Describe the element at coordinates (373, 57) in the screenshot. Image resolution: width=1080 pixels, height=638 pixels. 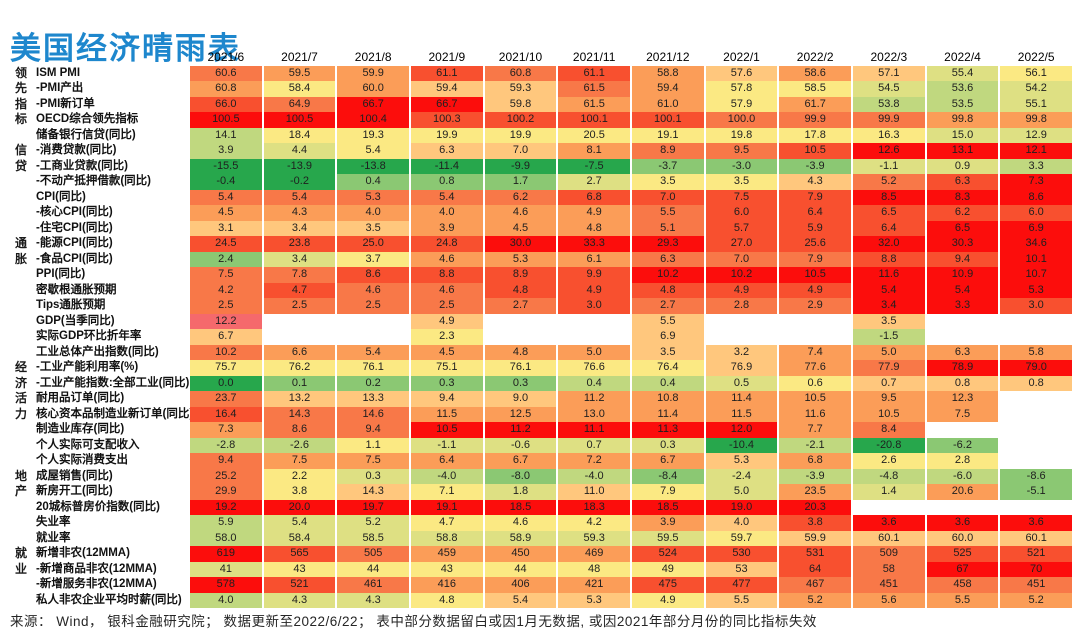
I see `column-header: 2021/8` at that location.